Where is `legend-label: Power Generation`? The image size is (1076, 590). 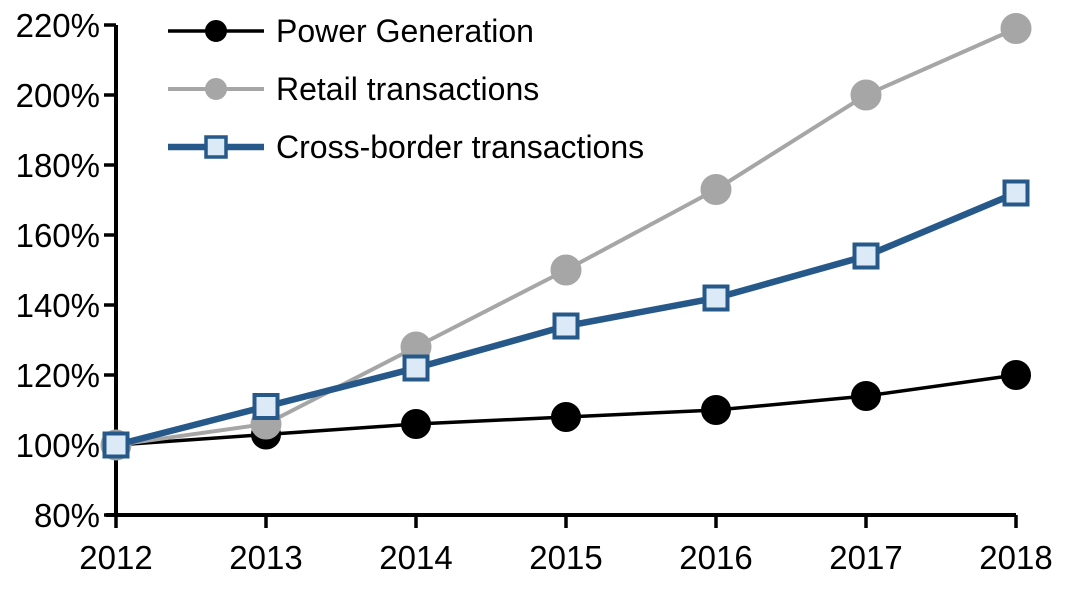
legend-label: Power Generation is located at coordinates (405, 30).